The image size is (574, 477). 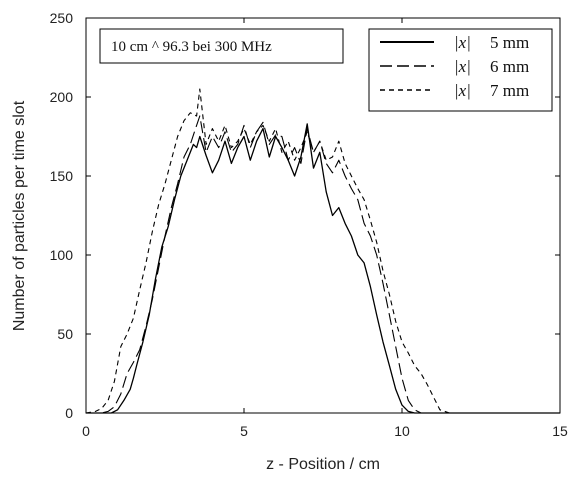 What do you see at coordinates (462, 66) in the screenshot?
I see `legend-math-2: |x|` at bounding box center [462, 66].